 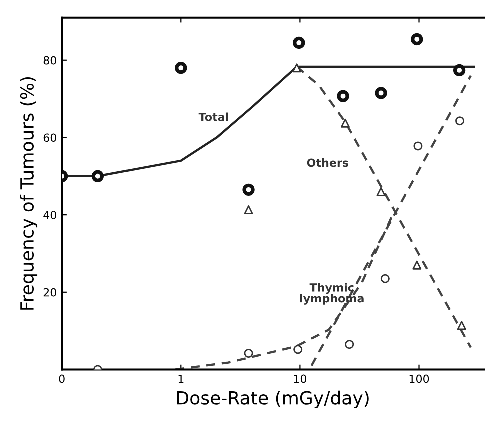 What do you see at coordinates (62, 379) in the screenshot?
I see `x-tick-label: 0` at bounding box center [62, 379].